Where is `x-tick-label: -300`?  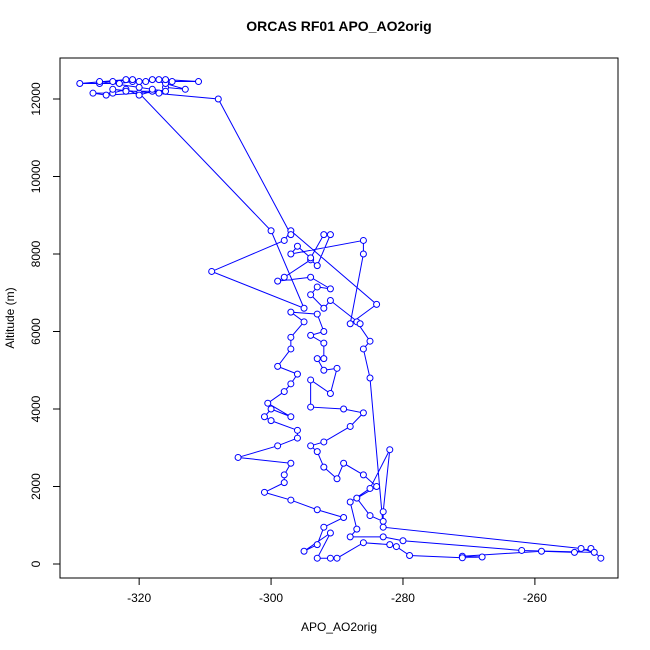
x-tick-label: -300 is located at coordinates (271, 598).